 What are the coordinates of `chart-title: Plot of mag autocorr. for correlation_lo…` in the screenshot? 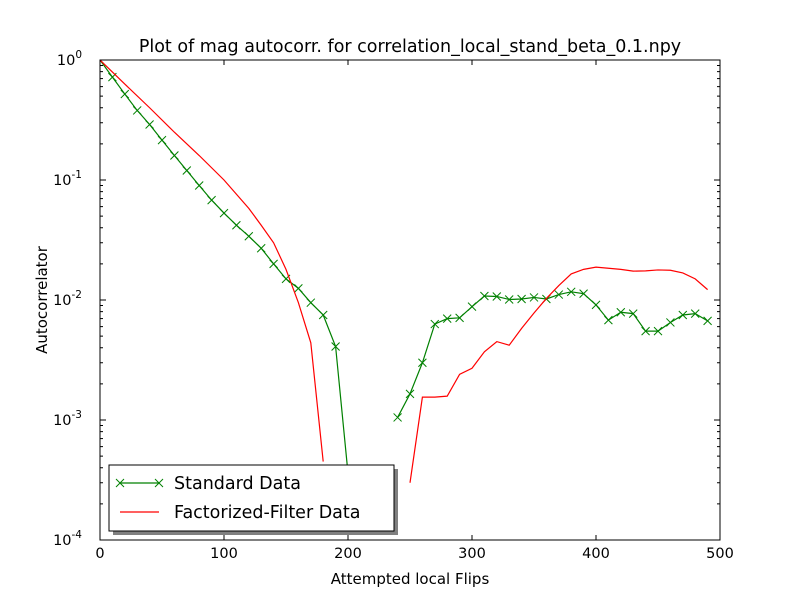 It's located at (410, 47).